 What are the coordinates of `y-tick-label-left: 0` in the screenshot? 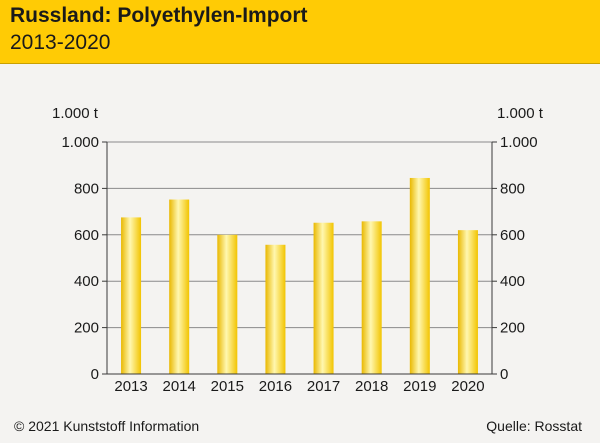 It's located at (95, 374).